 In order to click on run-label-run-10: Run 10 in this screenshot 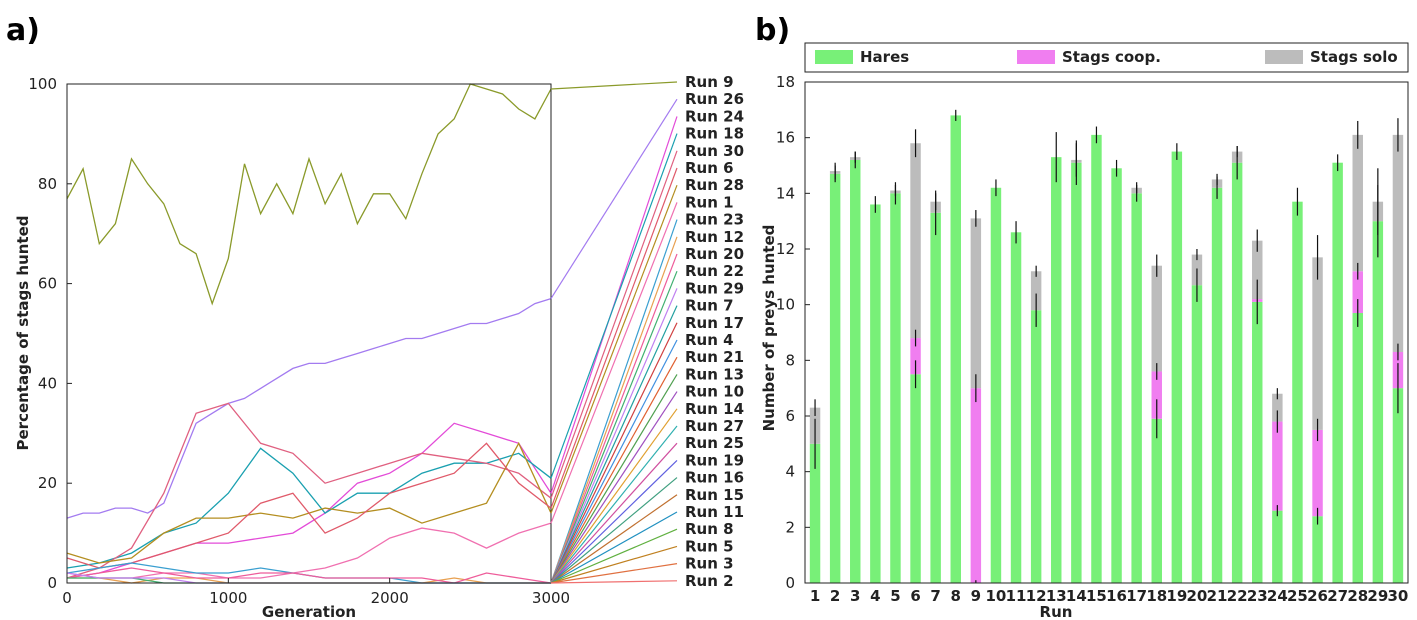, I will do `click(714, 392)`.